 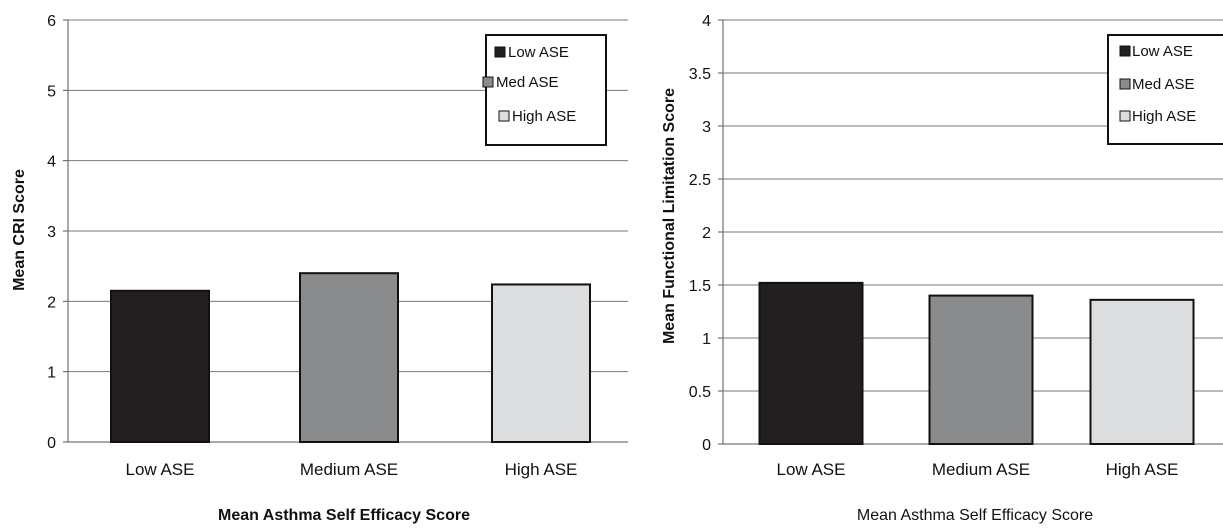 What do you see at coordinates (700, 180) in the screenshot?
I see `y-tick-label: 2.5` at bounding box center [700, 180].